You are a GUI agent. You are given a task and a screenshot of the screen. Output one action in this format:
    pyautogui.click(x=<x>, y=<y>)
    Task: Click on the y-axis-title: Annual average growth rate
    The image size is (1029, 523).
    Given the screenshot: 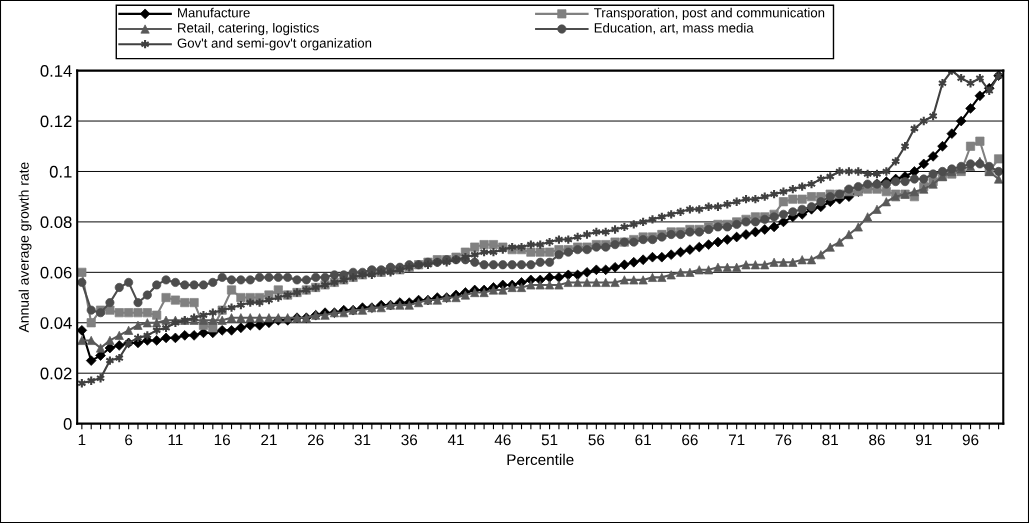 What is the action you would take?
    pyautogui.click(x=25, y=247)
    